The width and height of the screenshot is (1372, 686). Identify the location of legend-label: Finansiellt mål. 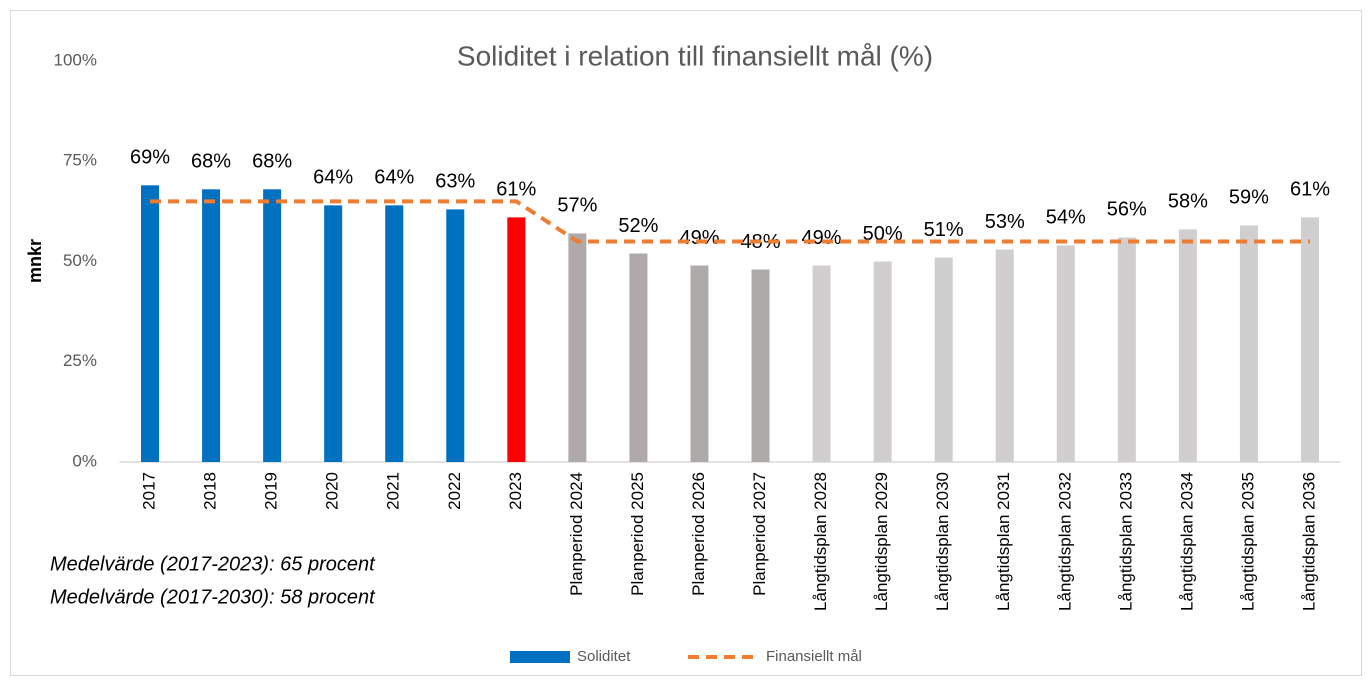
(814, 656).